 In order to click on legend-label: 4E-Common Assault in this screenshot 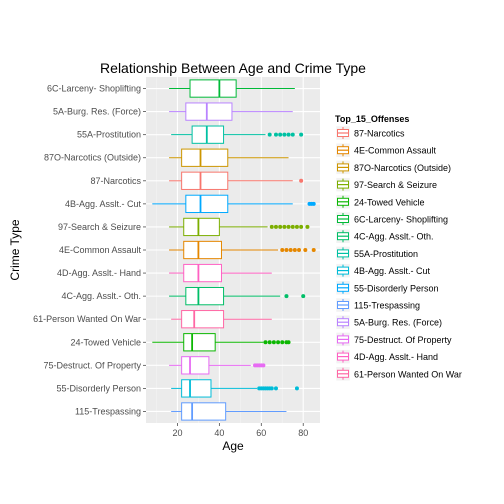, I will do `click(395, 151)`.